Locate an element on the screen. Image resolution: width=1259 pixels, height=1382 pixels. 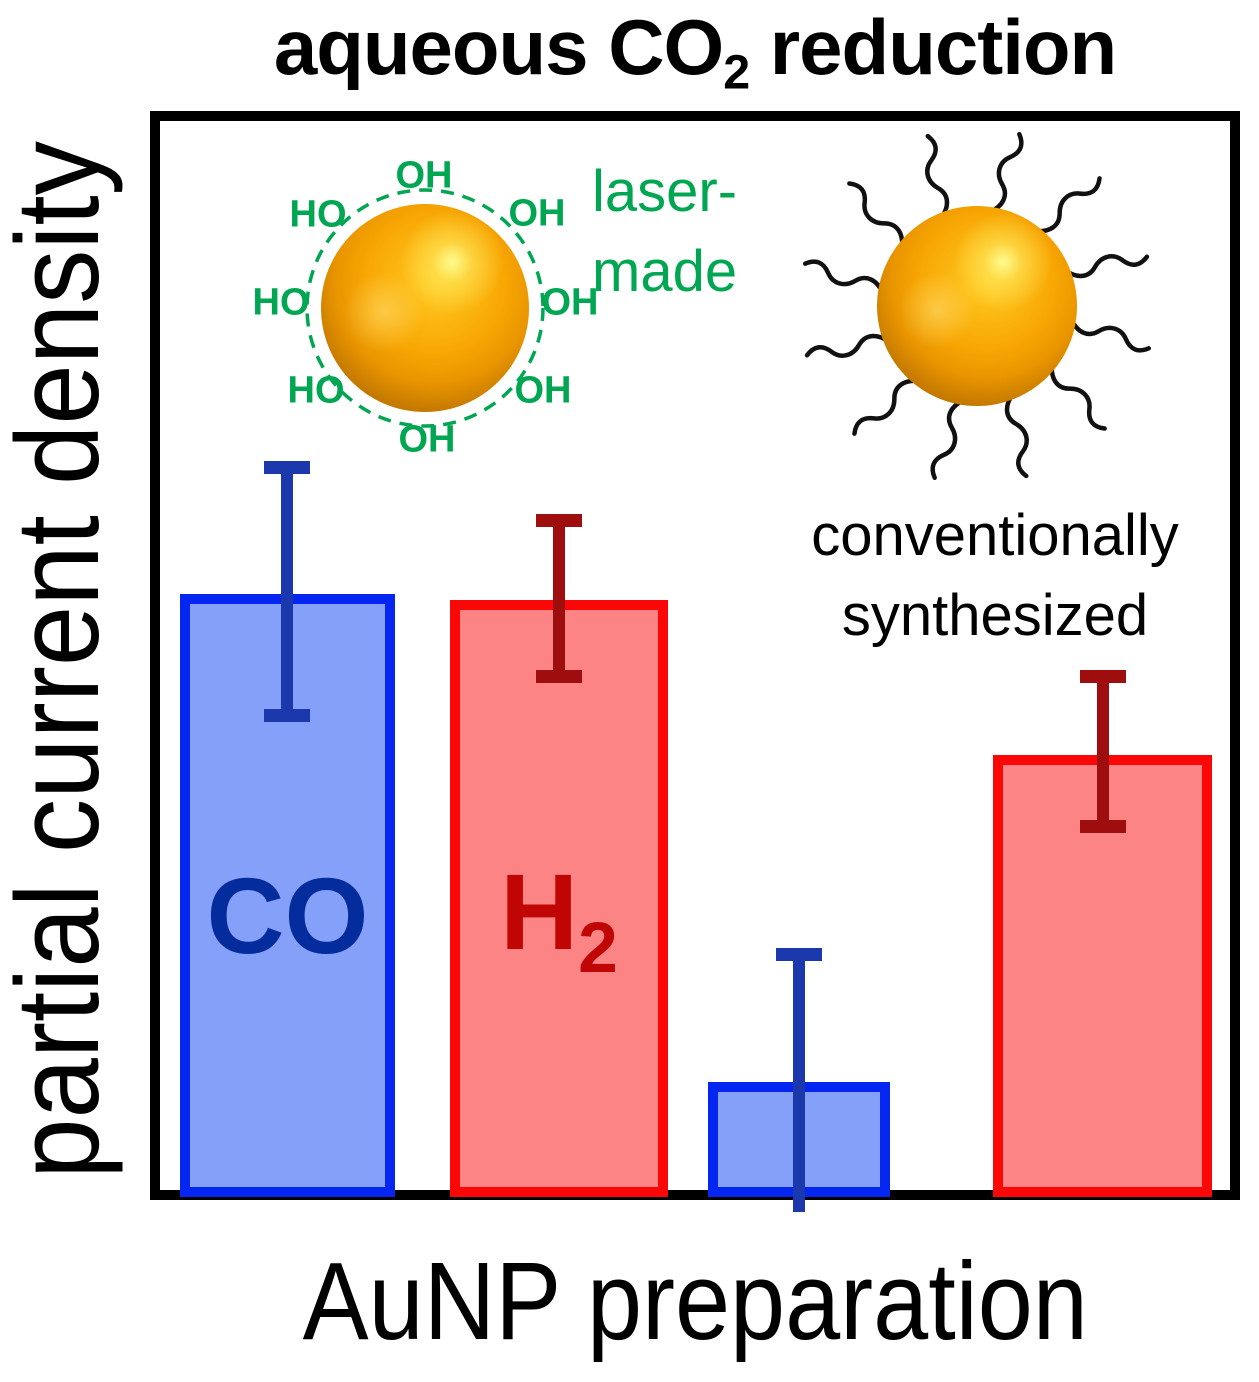
chart-title-subscript: 2 is located at coordinates (736, 72).